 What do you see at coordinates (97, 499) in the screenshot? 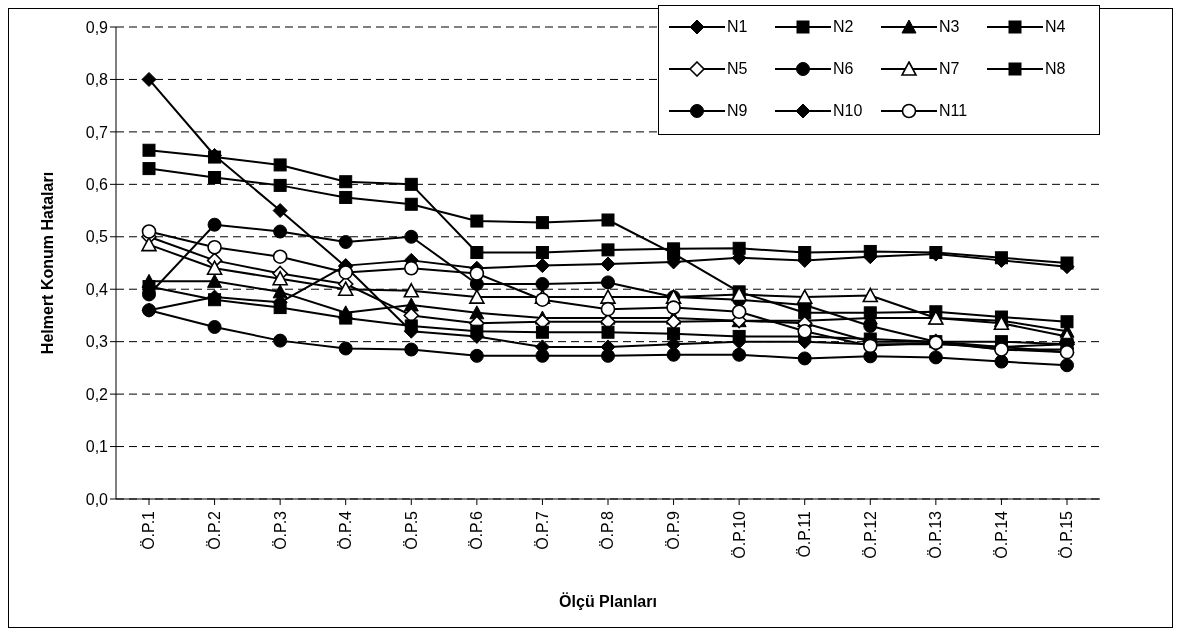
I see `y-tick-label: 0,0` at bounding box center [97, 499].